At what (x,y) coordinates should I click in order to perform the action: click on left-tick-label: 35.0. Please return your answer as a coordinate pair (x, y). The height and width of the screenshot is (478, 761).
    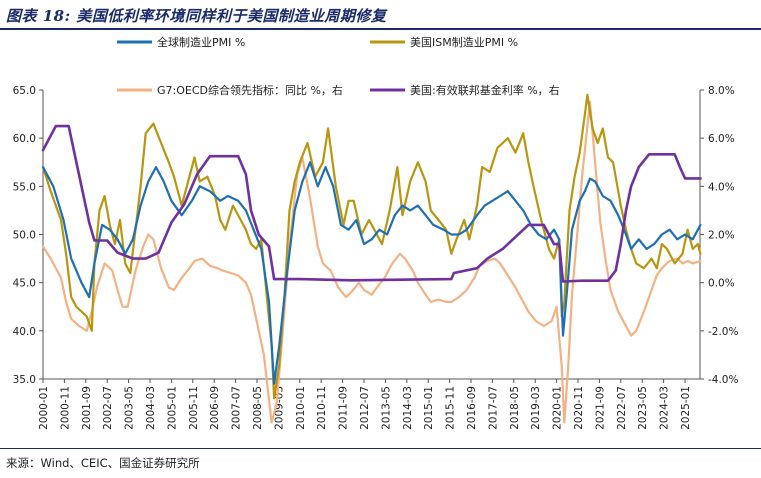
    Looking at the image, I should click on (24, 380).